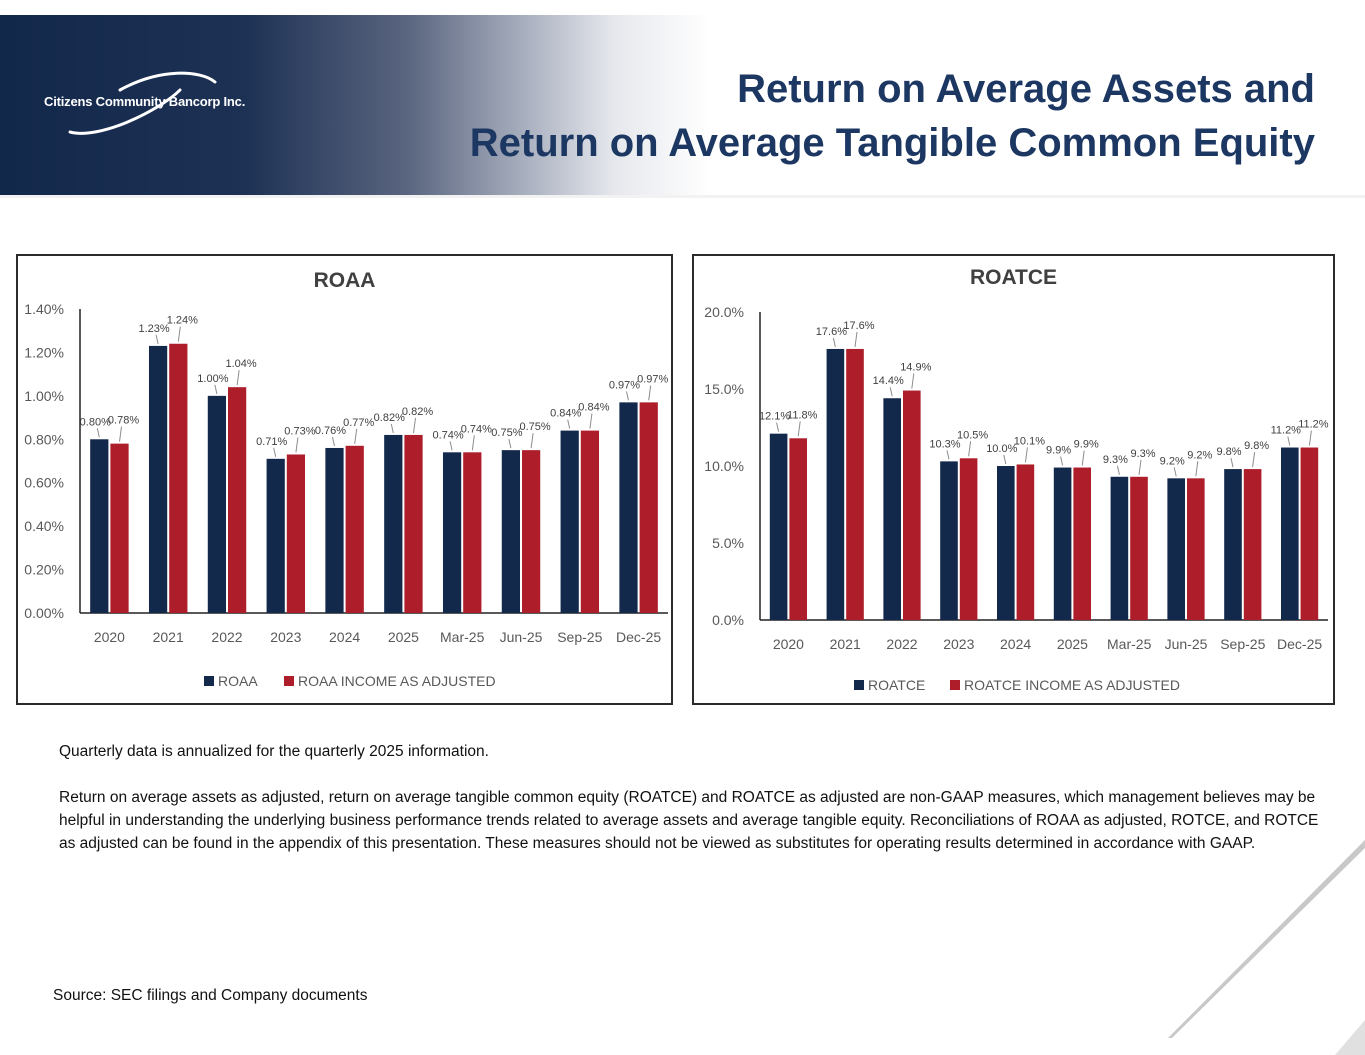  I want to click on x-tick-label: 2025, so click(1072, 644).